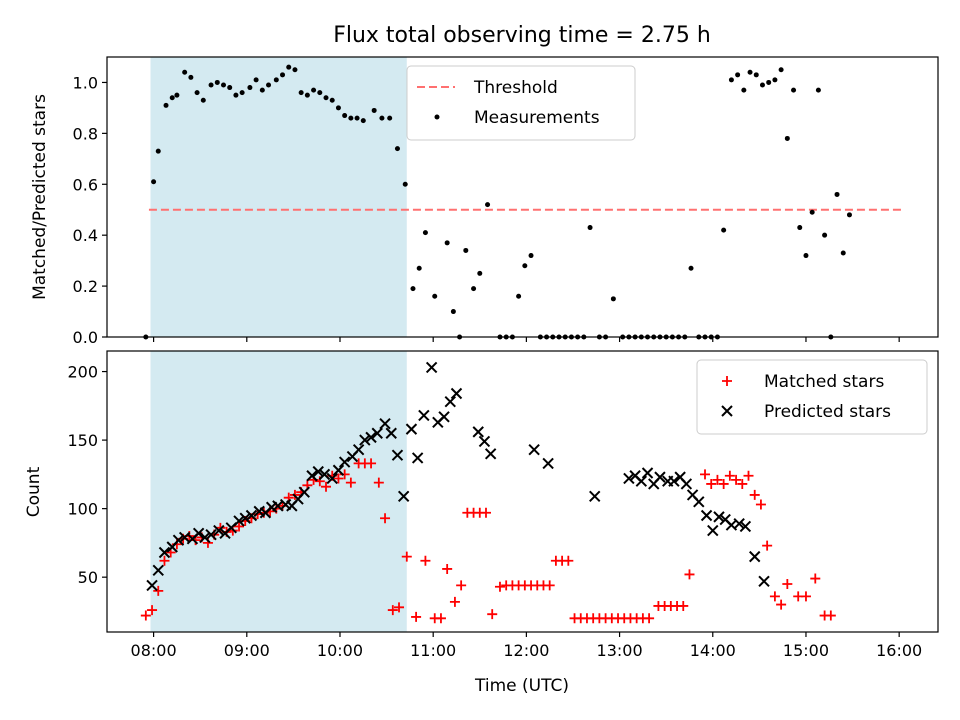 Image resolution: width=960 pixels, height=720 pixels. What do you see at coordinates (727, 381) in the screenshot?
I see `legend-marker` at bounding box center [727, 381].